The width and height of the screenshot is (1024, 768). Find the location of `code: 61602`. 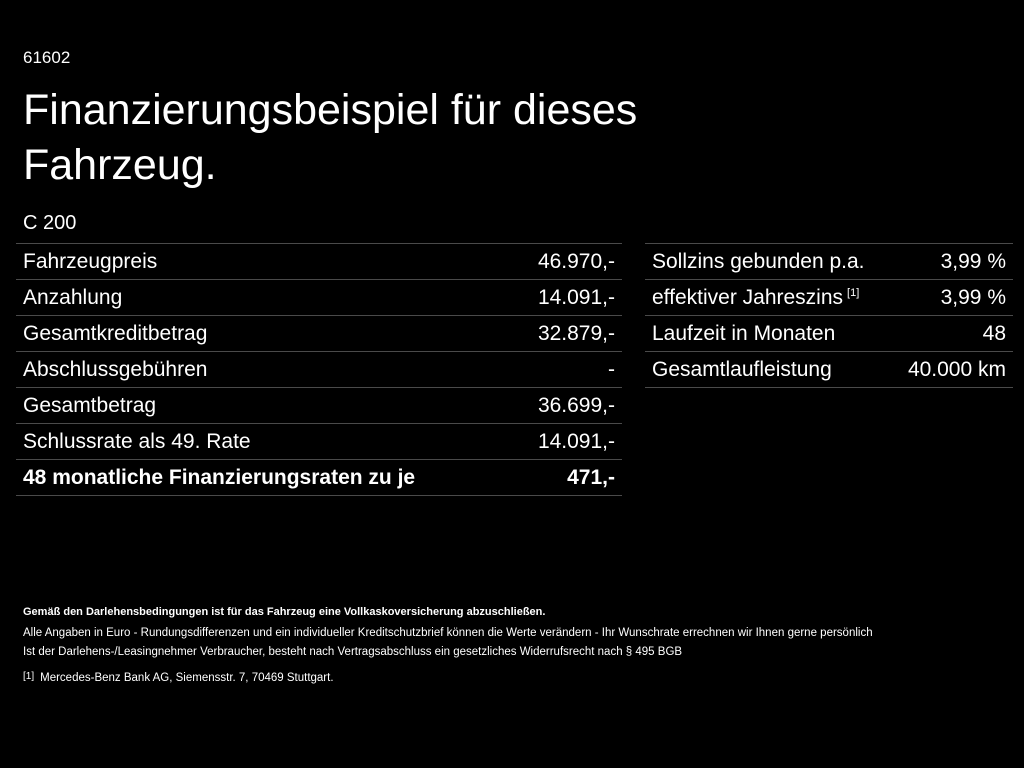

code: 61602 is located at coordinates (47, 57).